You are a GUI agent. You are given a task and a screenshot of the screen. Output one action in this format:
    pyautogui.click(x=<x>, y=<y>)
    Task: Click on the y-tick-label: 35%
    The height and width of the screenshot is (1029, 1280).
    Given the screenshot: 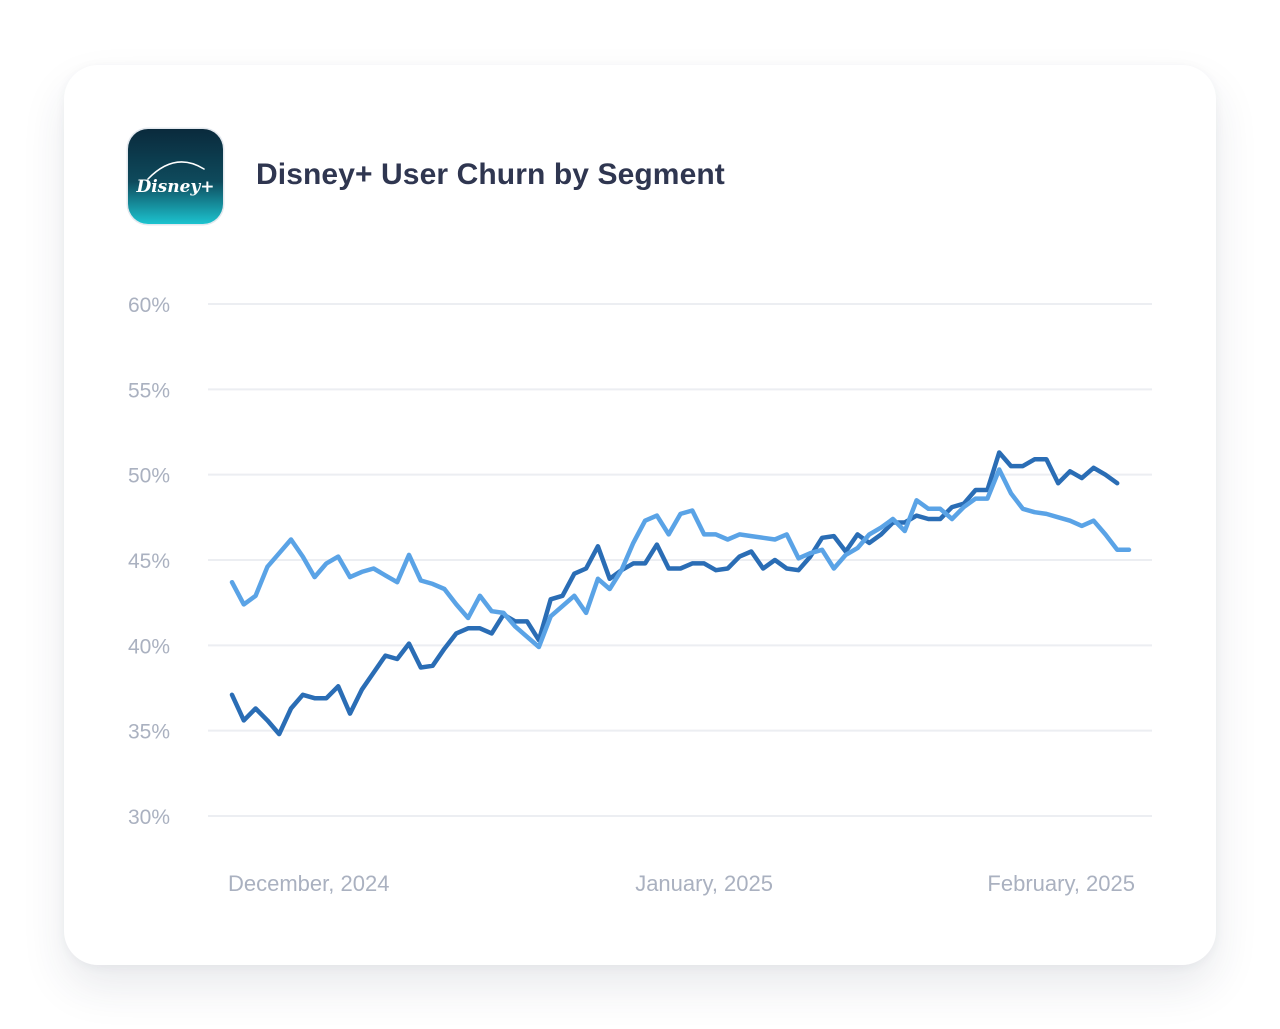 What is the action you would take?
    pyautogui.click(x=149, y=732)
    